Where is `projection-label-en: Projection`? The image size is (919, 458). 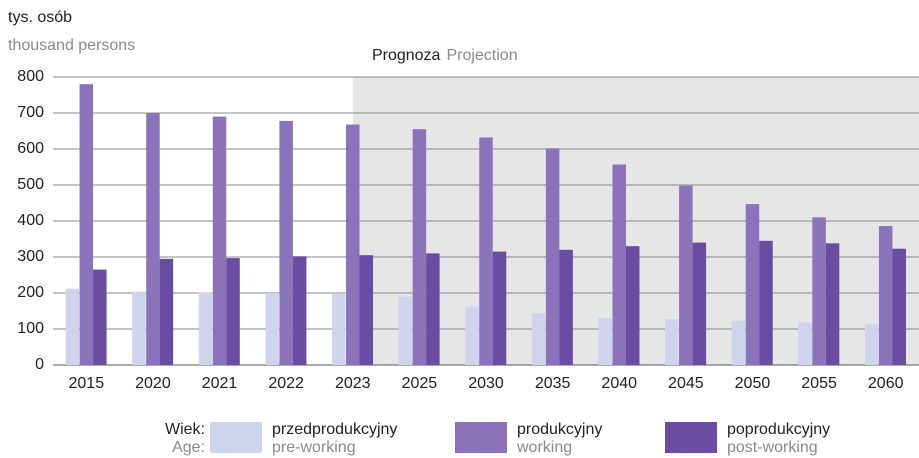 projection-label-en: Projection is located at coordinates (481, 55).